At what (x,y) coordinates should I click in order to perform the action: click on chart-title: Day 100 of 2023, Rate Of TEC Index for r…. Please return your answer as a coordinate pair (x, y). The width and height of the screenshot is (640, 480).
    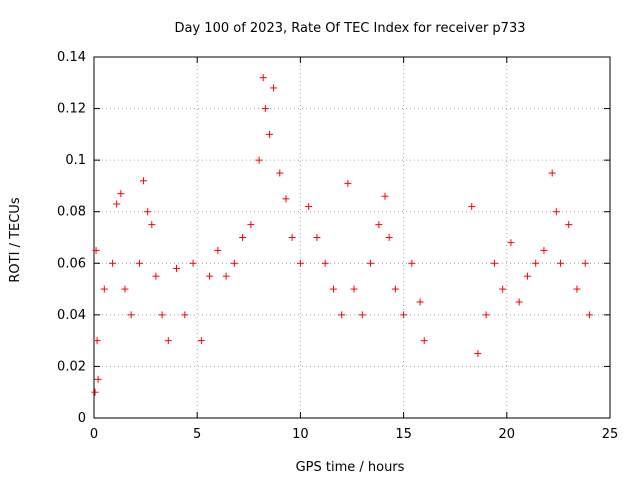
    Looking at the image, I should click on (350, 28).